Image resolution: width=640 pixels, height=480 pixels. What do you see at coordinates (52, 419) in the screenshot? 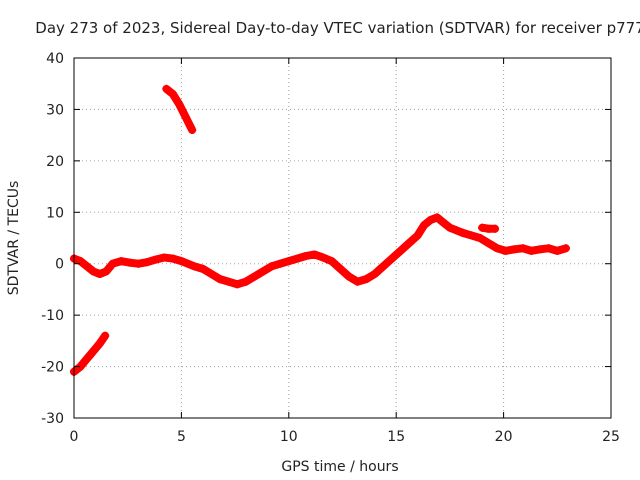
I see `y-tick-label: -30` at bounding box center [52, 419].